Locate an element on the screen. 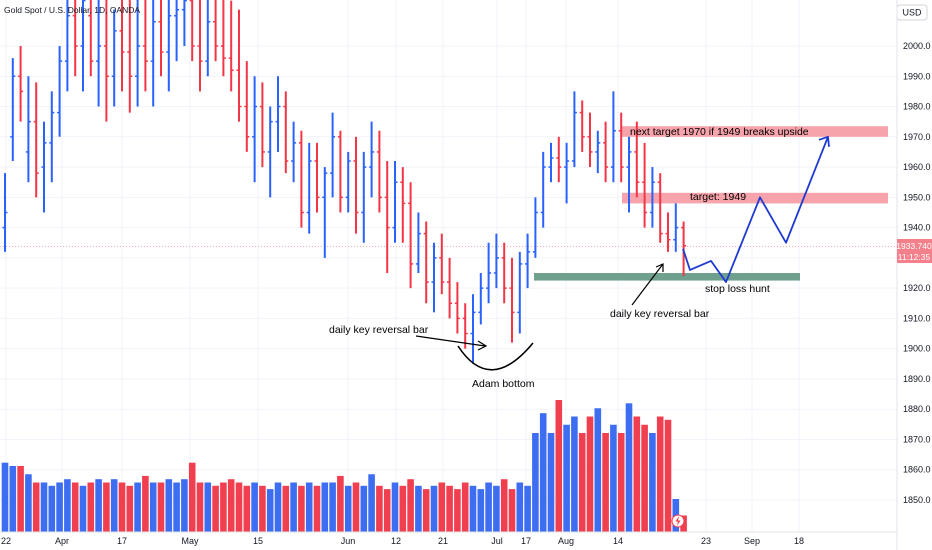  price-tick-label: 1900.0 is located at coordinates (917, 349).